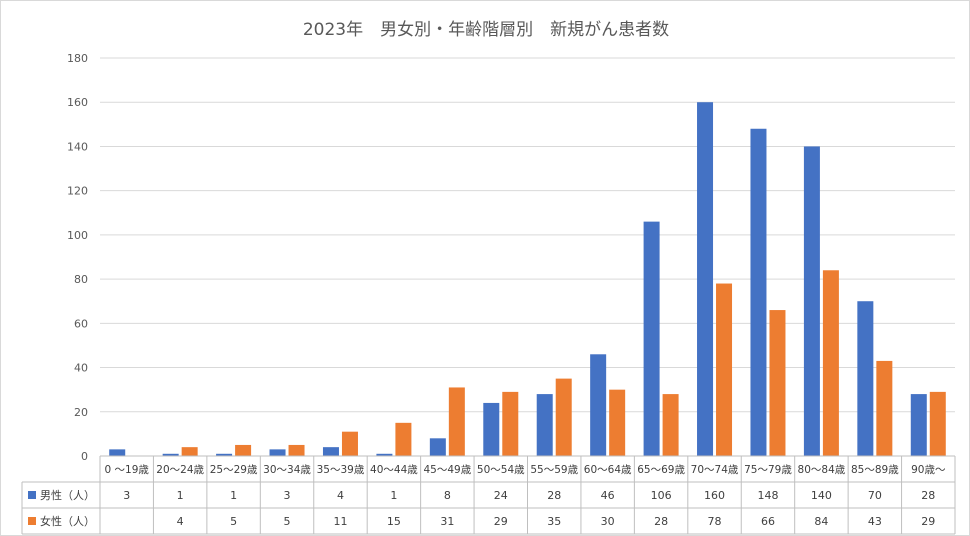 The image size is (970, 536). Describe the element at coordinates (928, 470) in the screenshot. I see `category-label: 90歳～` at that location.